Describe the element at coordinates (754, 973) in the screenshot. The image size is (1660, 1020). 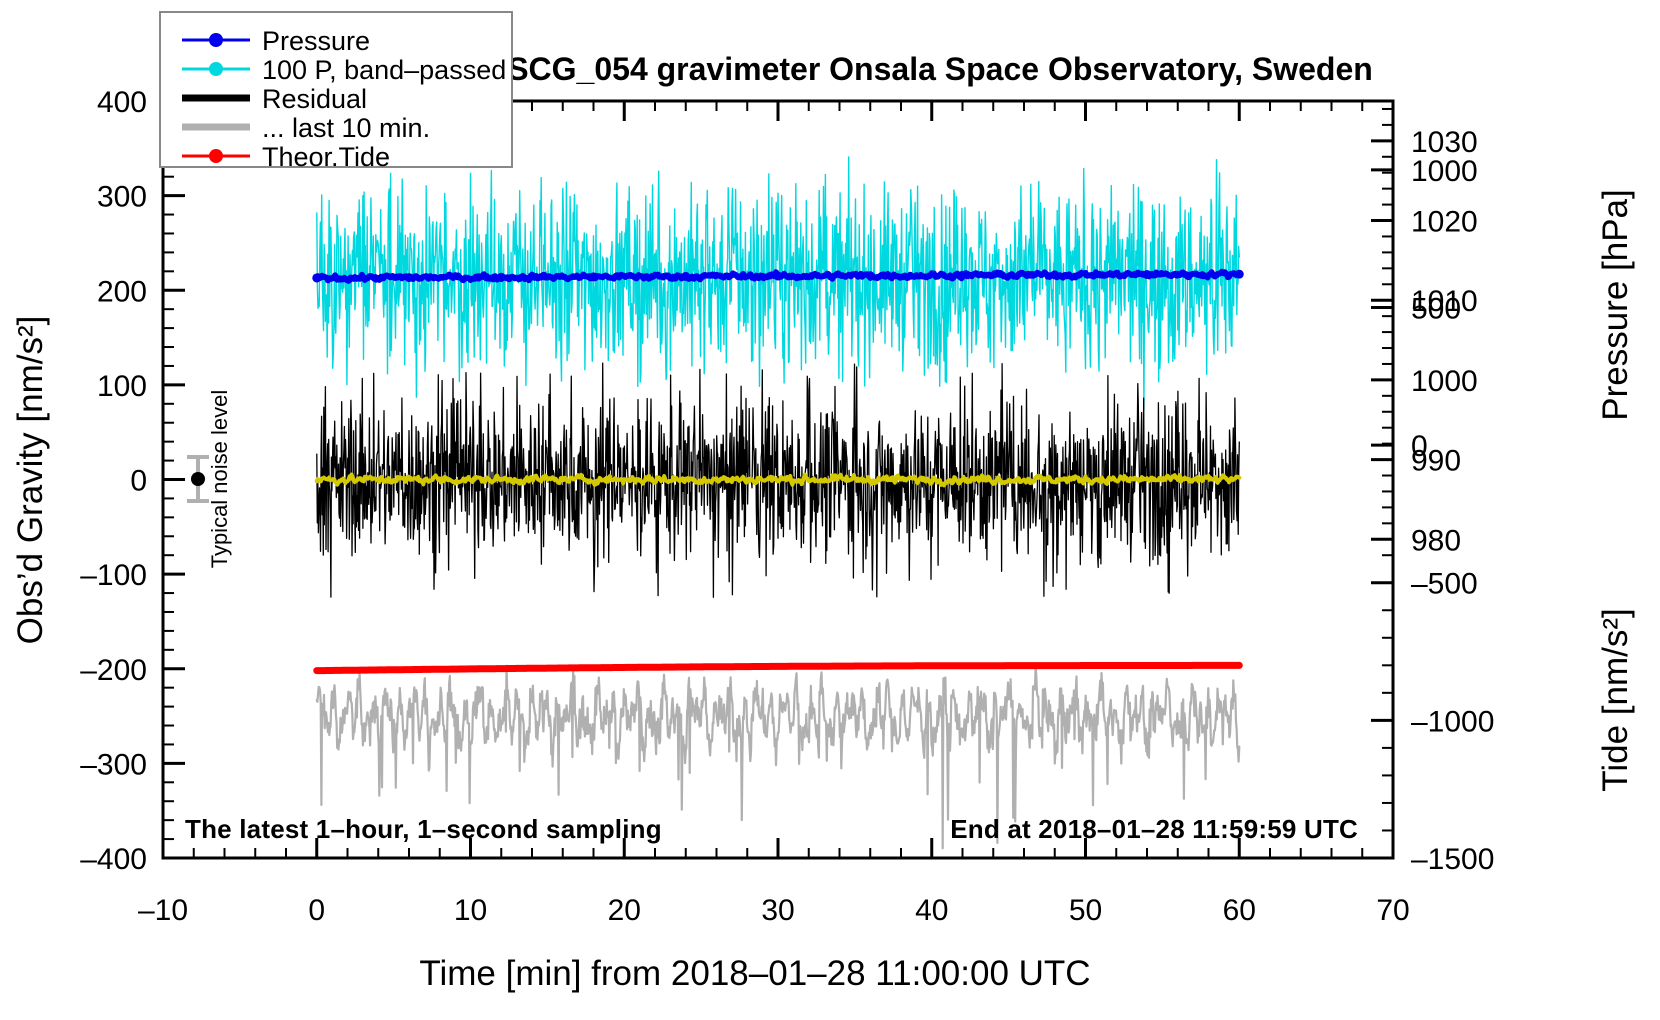
I see `x-axis-title: Time [min] from 2018–01–28 11:00:00 UTC` at that location.